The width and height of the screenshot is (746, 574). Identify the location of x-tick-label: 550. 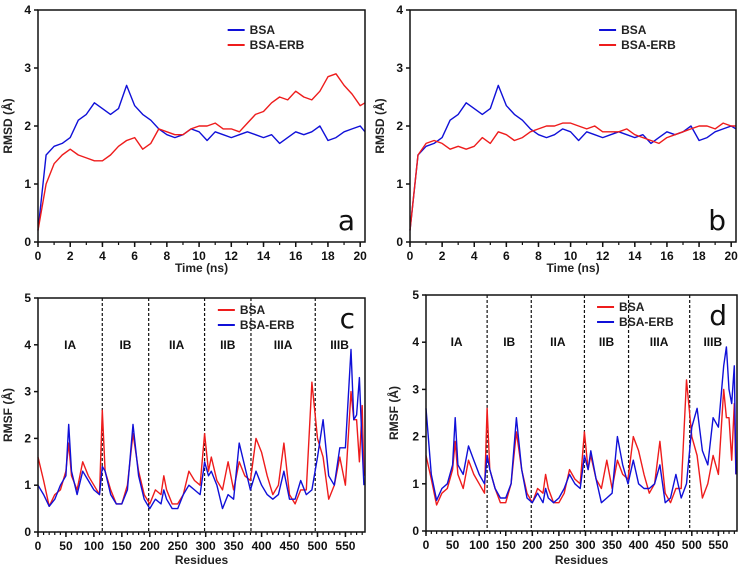
(345, 546).